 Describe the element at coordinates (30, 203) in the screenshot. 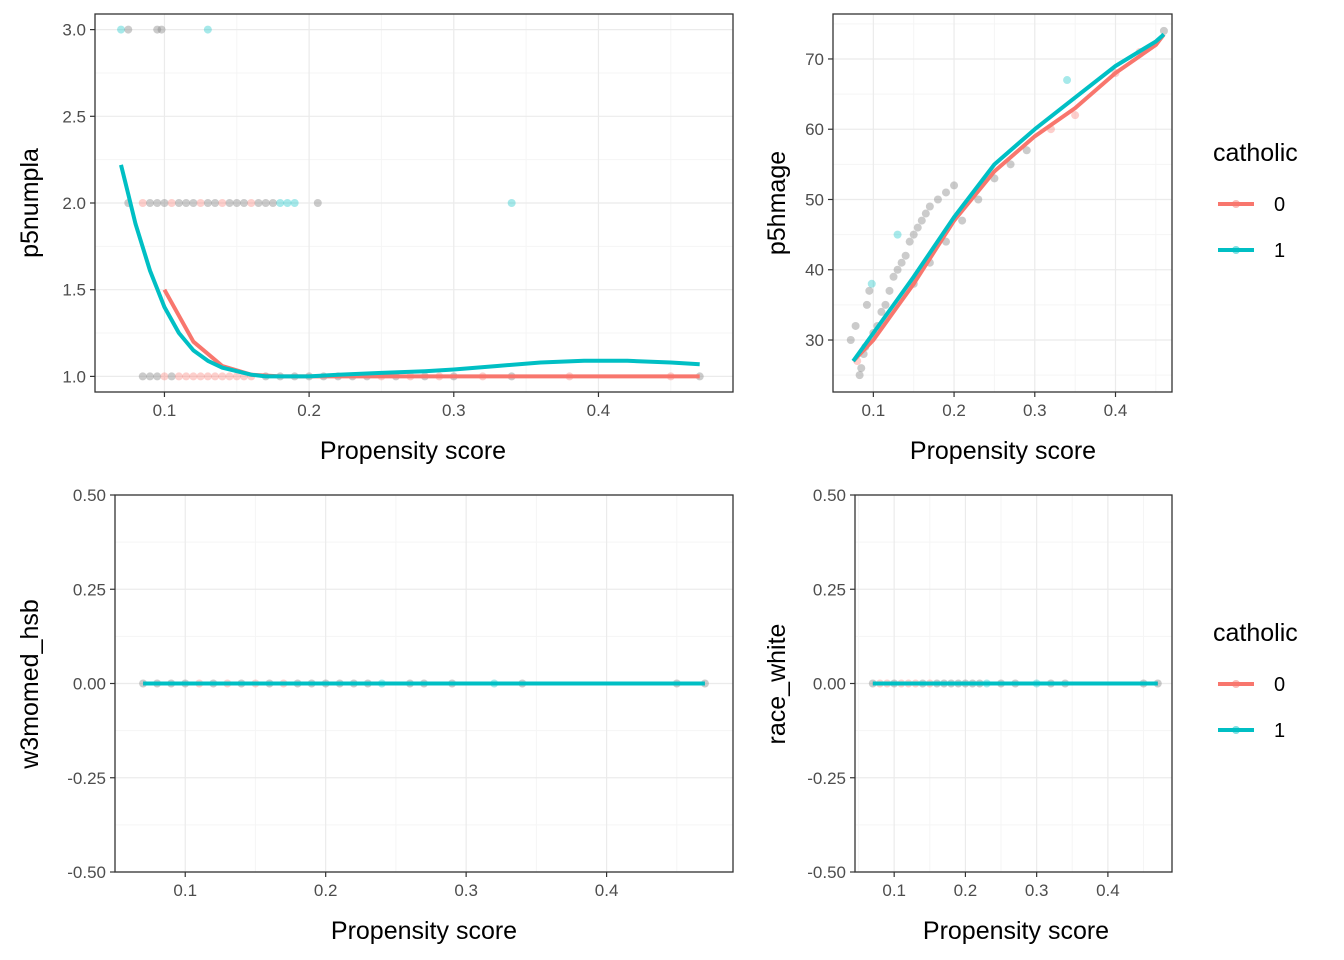

I see `y-axis-title: p5numpla` at that location.